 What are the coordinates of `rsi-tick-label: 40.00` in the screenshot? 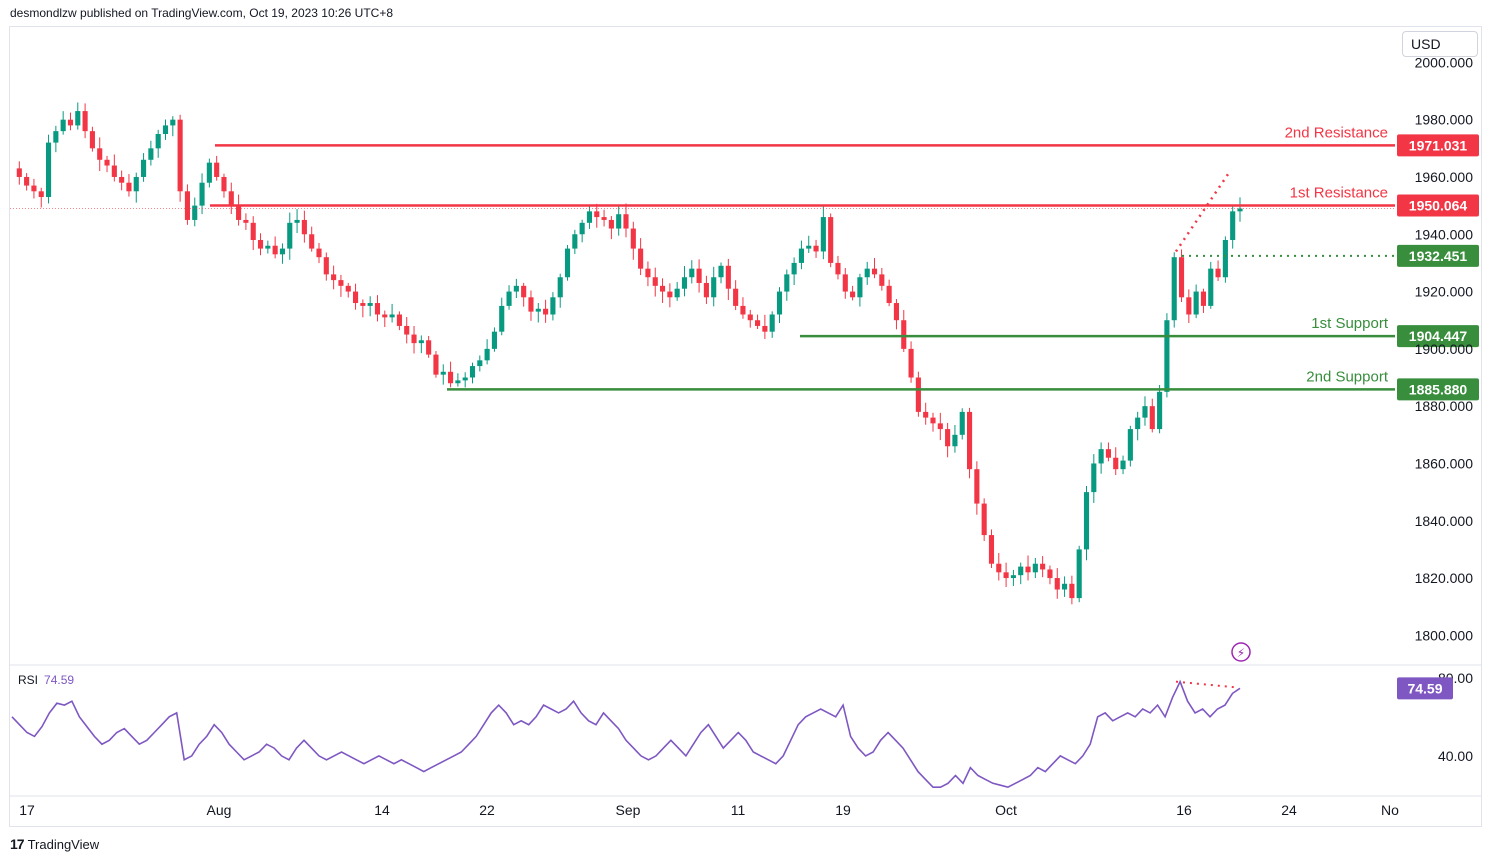 It's located at (1455, 756).